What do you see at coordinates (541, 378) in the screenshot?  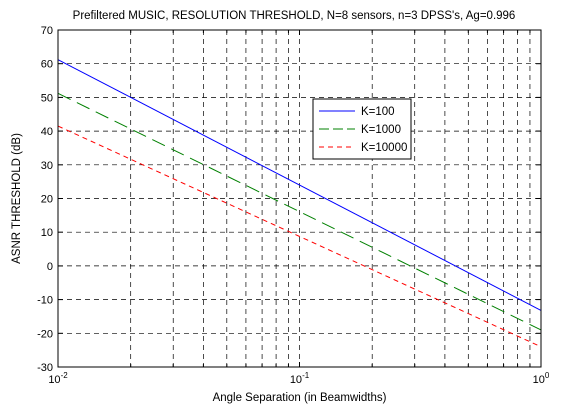 I see `x-tick-label: 10⁰` at bounding box center [541, 378].